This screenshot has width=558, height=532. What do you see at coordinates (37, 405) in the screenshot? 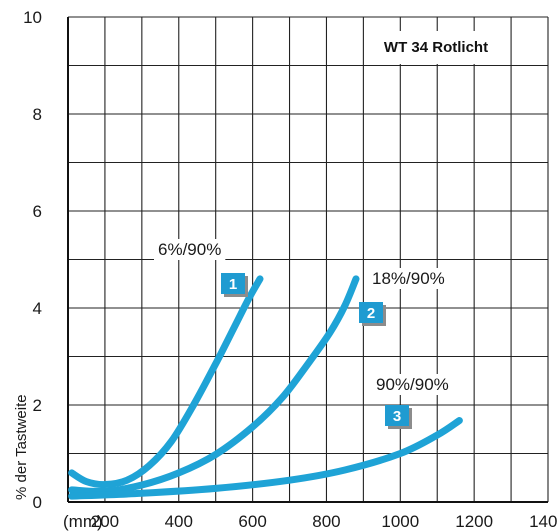
I see `y-tick-label: 2` at bounding box center [37, 405].